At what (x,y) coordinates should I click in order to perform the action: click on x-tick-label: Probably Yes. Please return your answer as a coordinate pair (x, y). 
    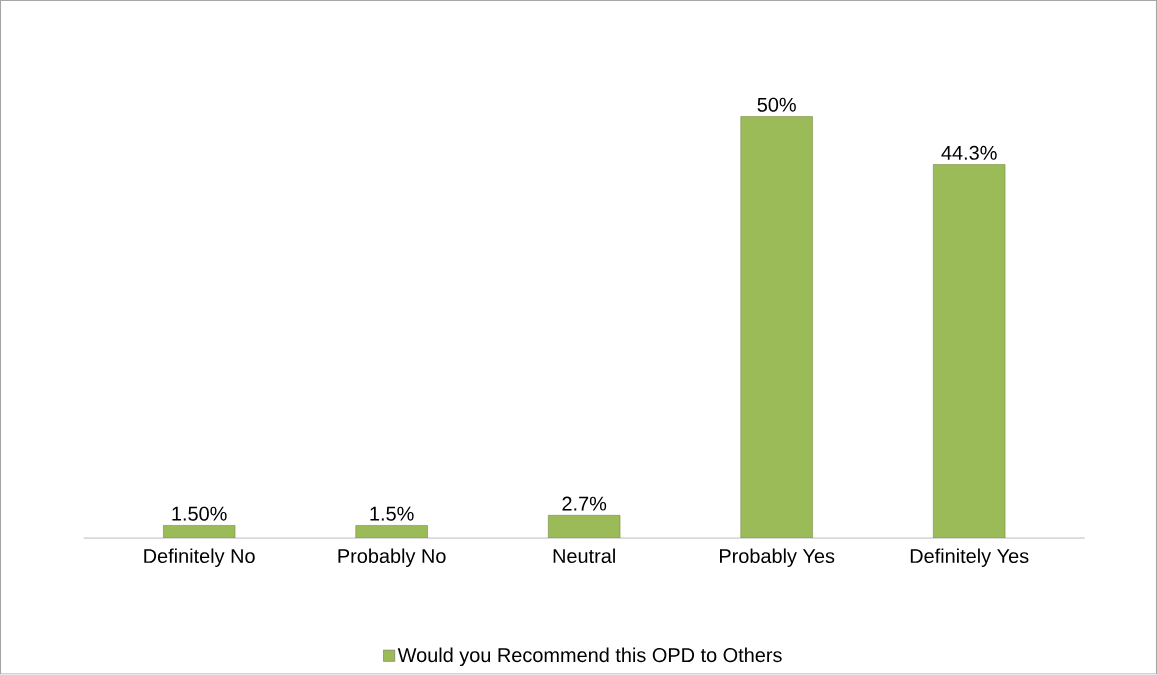
    Looking at the image, I should click on (777, 558).